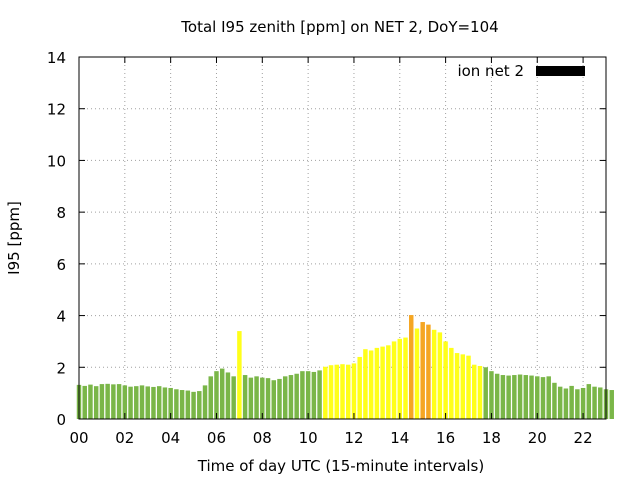 The image size is (640, 484). I want to click on x-tick-label: 06, so click(216, 438).